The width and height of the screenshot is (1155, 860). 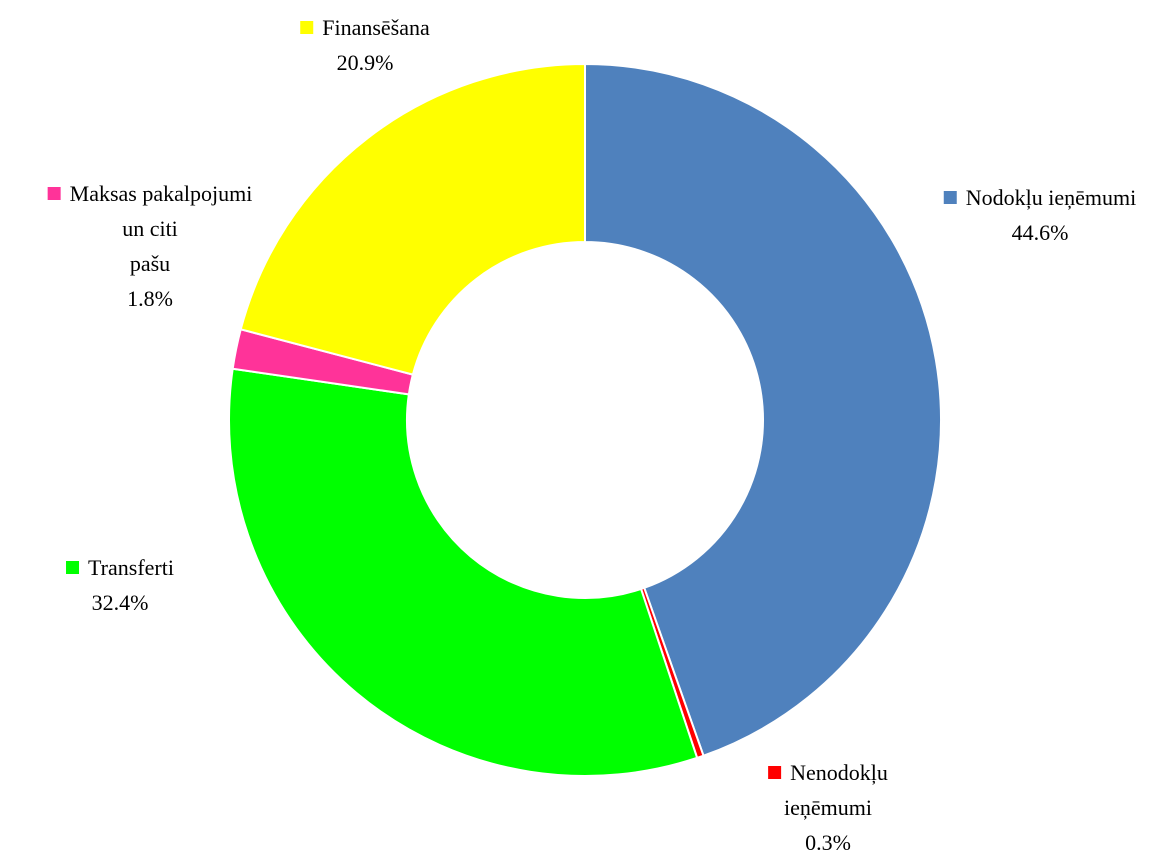 What do you see at coordinates (131, 567) in the screenshot?
I see `category-name: Transferti` at bounding box center [131, 567].